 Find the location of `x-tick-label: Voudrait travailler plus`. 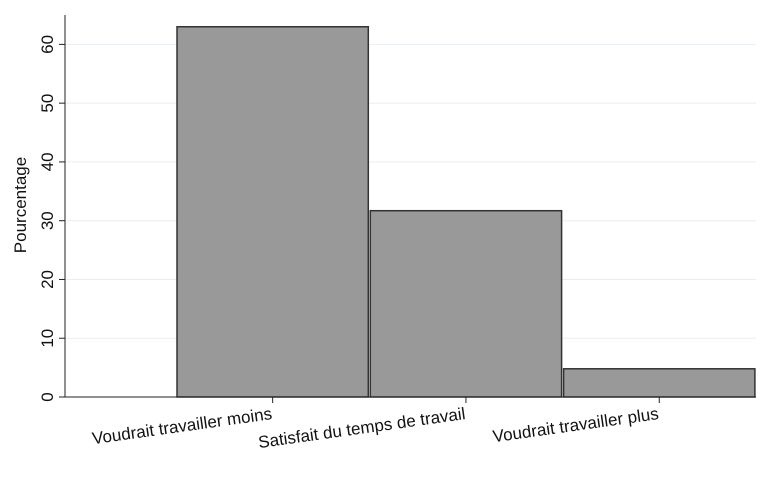

x-tick-label: Voudrait travailler plus is located at coordinates (576, 425).